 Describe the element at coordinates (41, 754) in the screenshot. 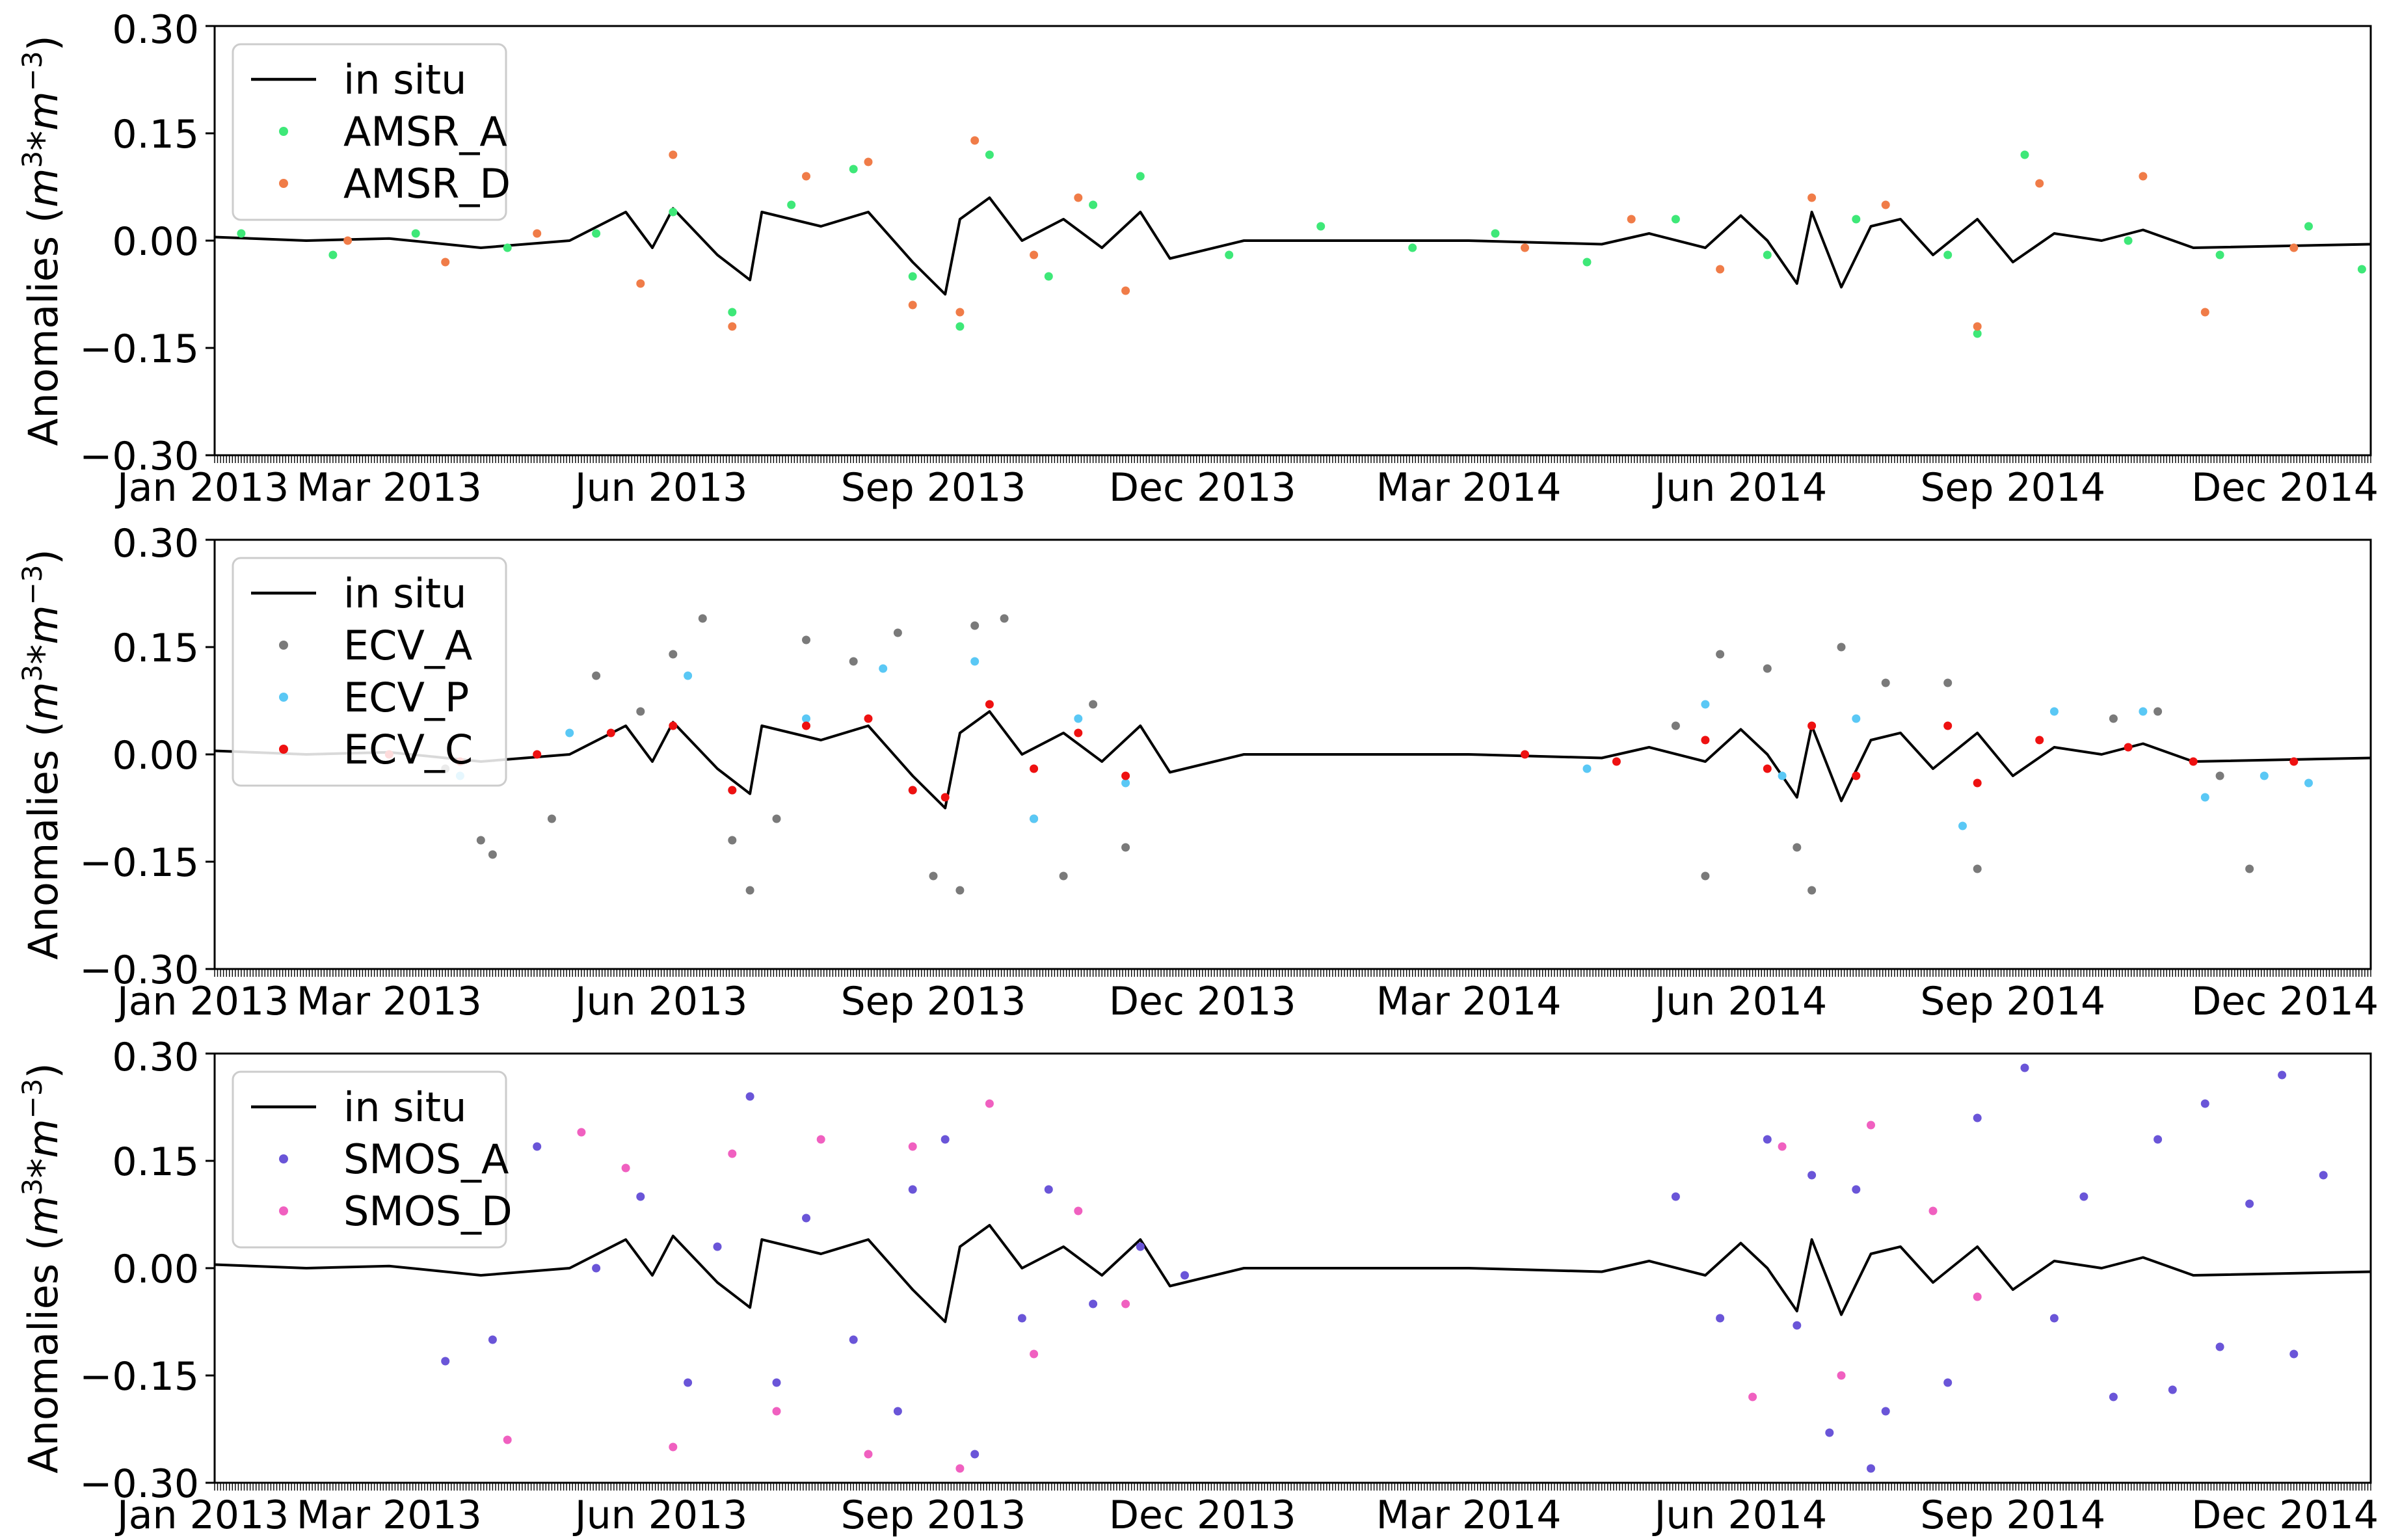

I see `y-axis-label: Anomalies (m3*m−3)` at that location.